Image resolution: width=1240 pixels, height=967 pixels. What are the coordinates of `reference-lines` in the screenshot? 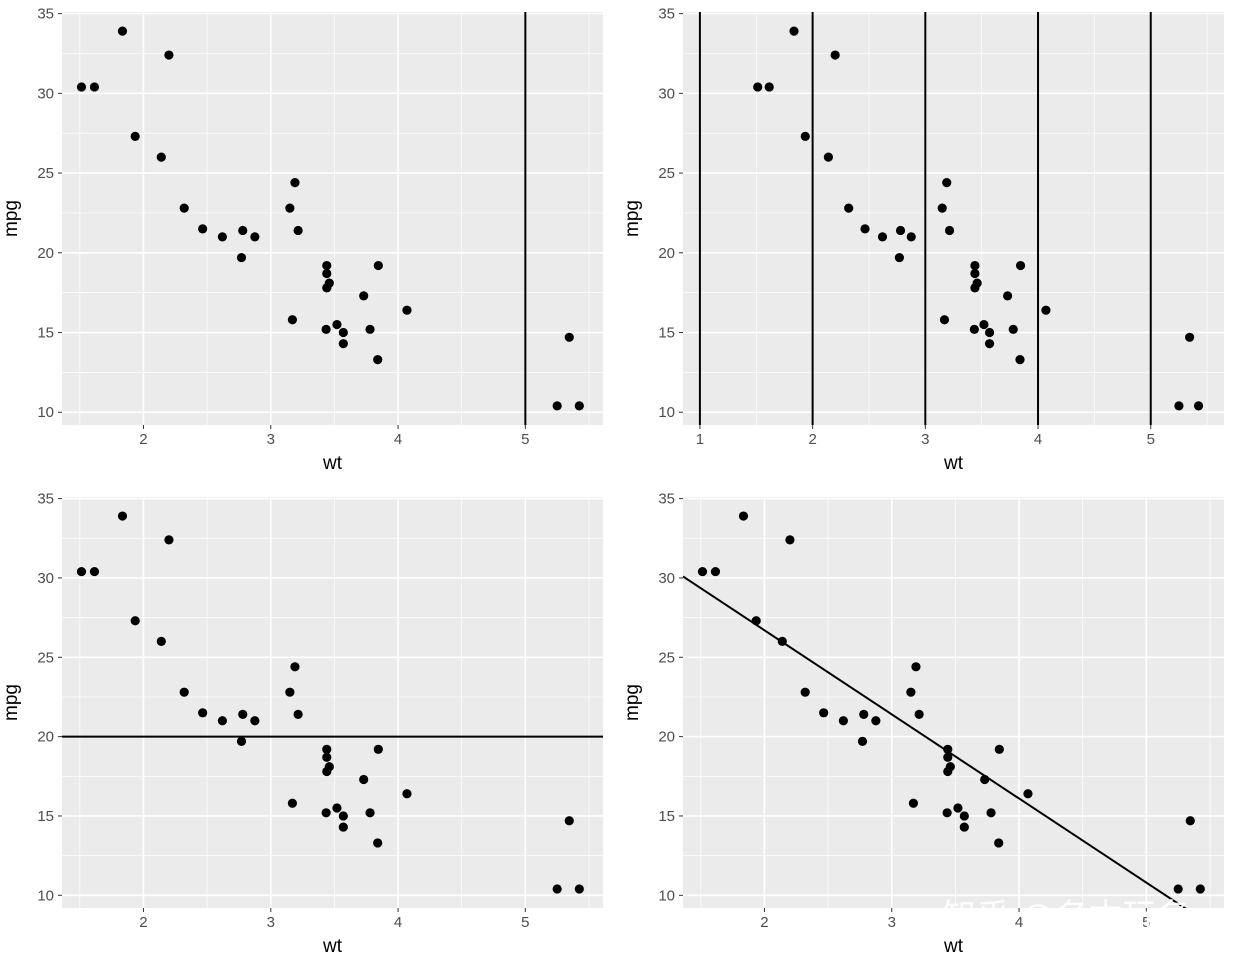 It's located at (935, 741).